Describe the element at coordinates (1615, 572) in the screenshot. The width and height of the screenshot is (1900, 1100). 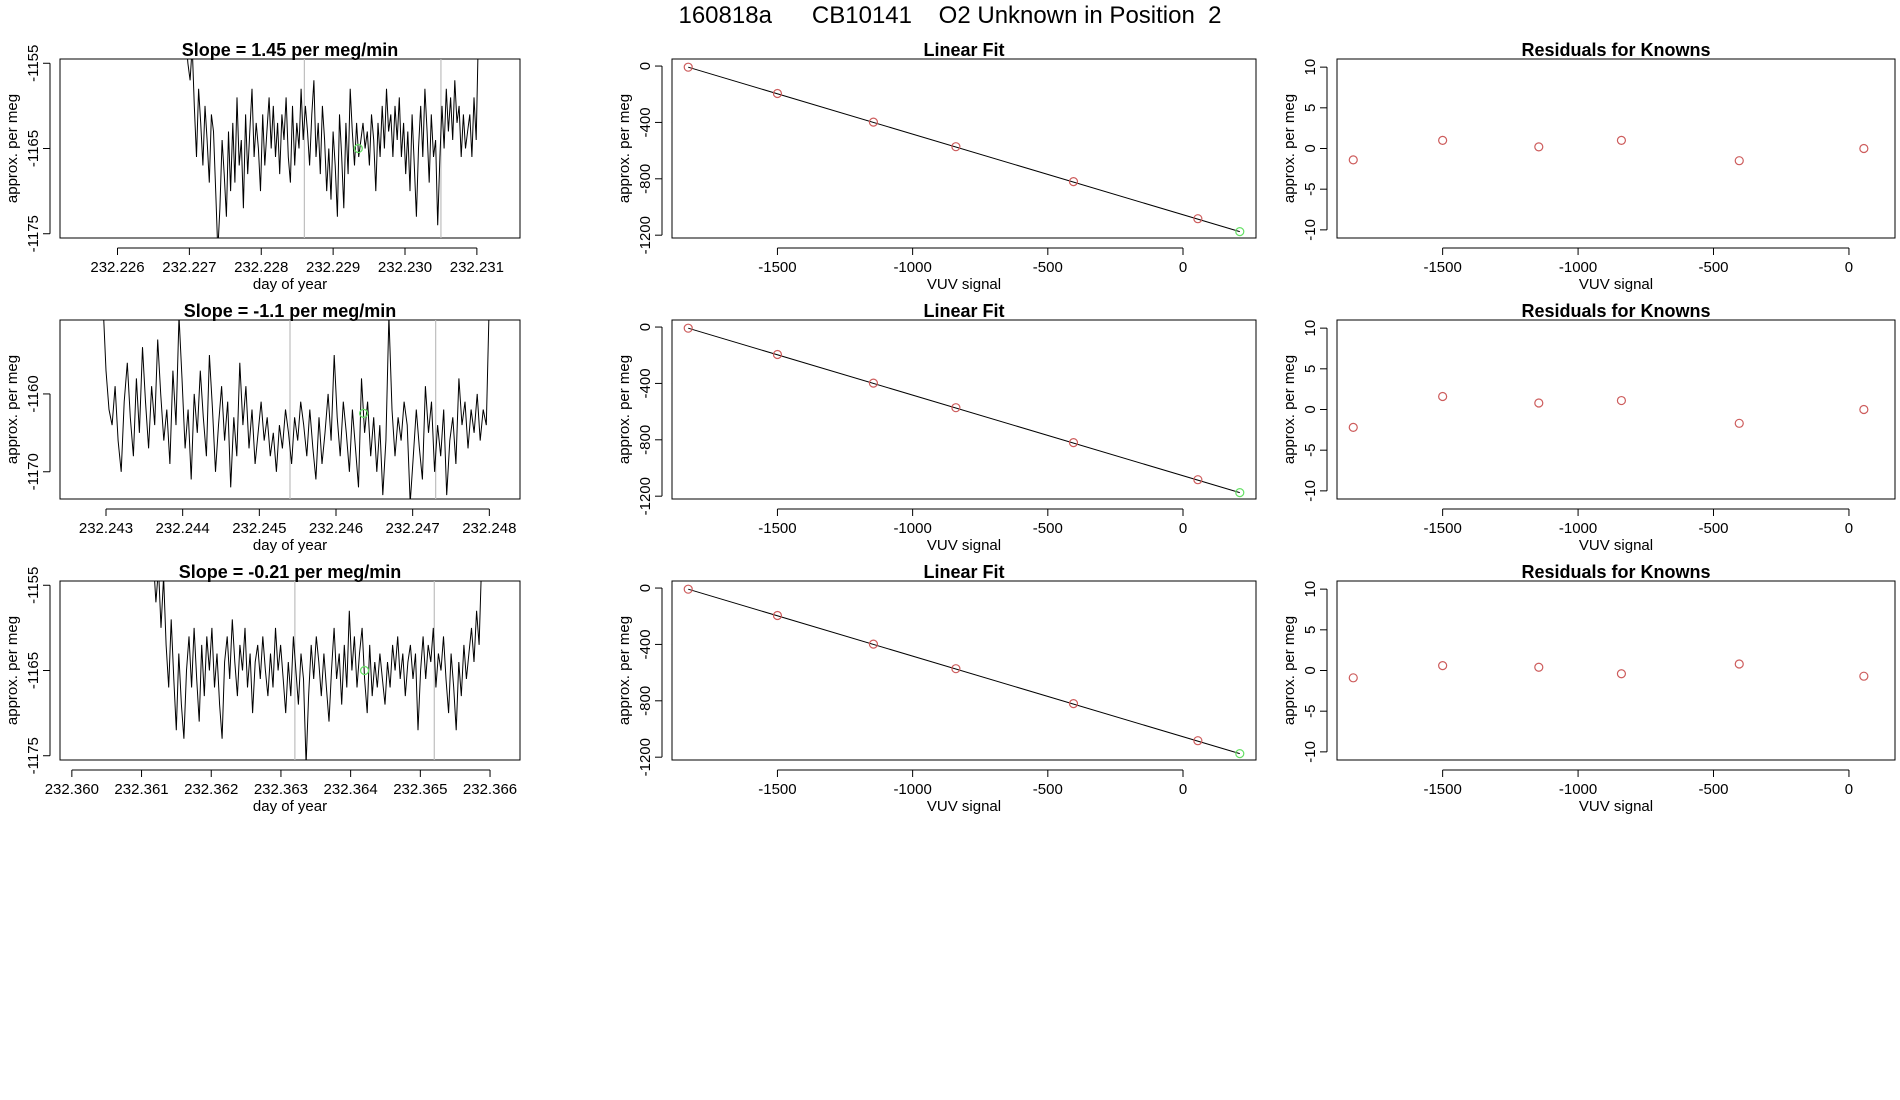
I see `plot-title: Residuals for Knowns` at that location.